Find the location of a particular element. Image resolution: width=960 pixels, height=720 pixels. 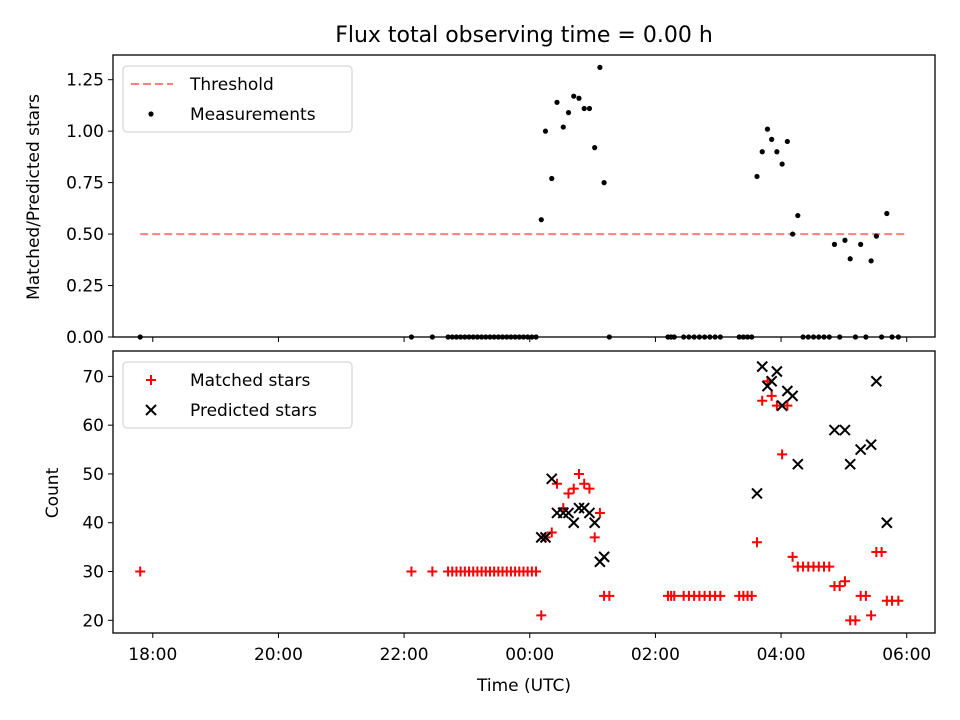

bottom-xtick-label: 02:00 is located at coordinates (655, 655).